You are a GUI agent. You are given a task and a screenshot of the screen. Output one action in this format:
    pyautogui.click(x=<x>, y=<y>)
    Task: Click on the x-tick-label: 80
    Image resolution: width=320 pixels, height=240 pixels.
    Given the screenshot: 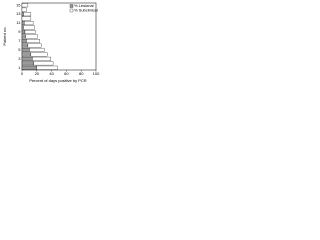 What is the action you would take?
    pyautogui.click(x=81, y=73)
    